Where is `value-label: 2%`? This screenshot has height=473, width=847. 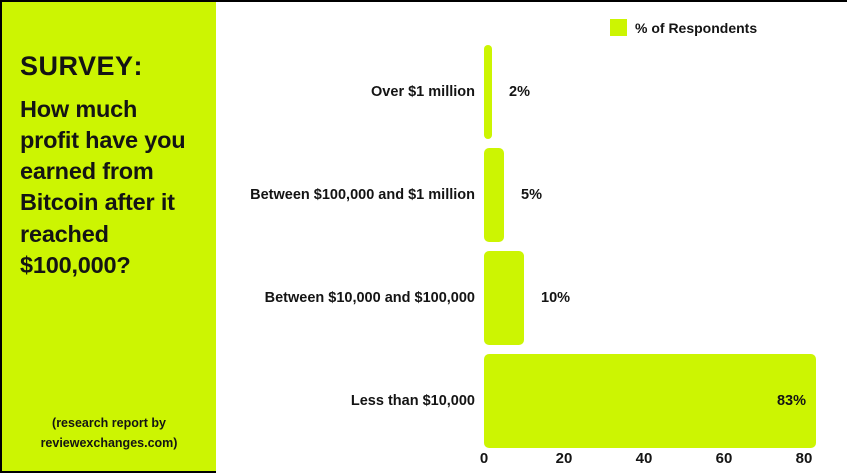
value-label: 2% is located at coordinates (519, 92).